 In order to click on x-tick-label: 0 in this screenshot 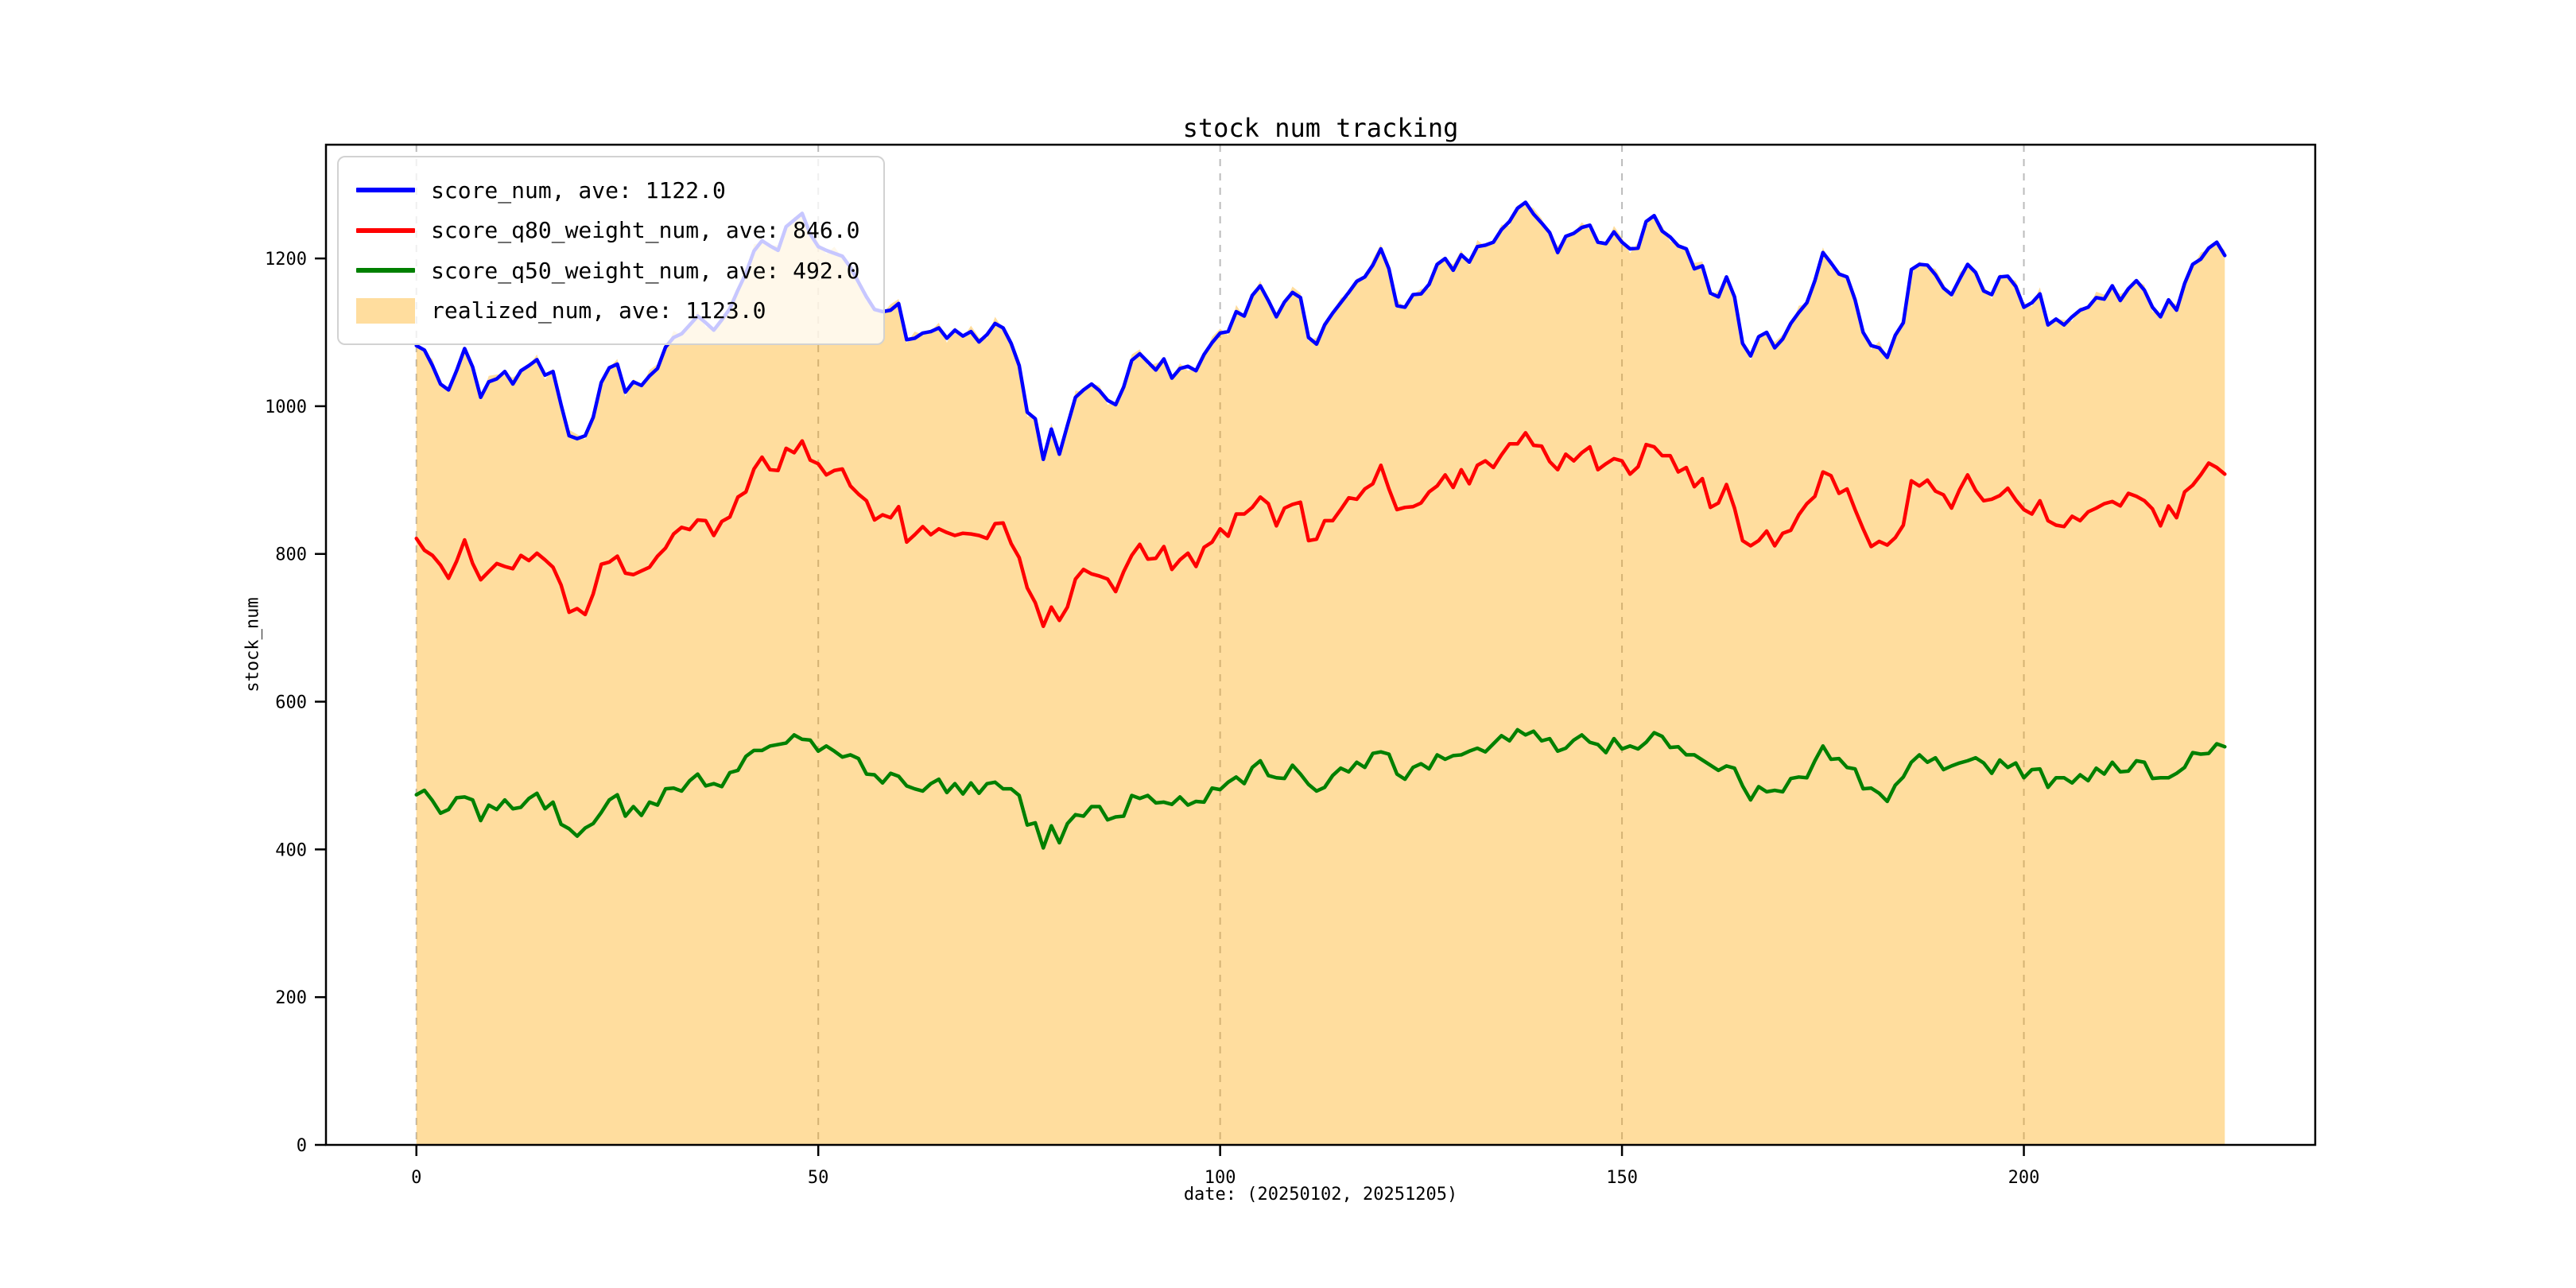, I will do `click(416, 1178)`.